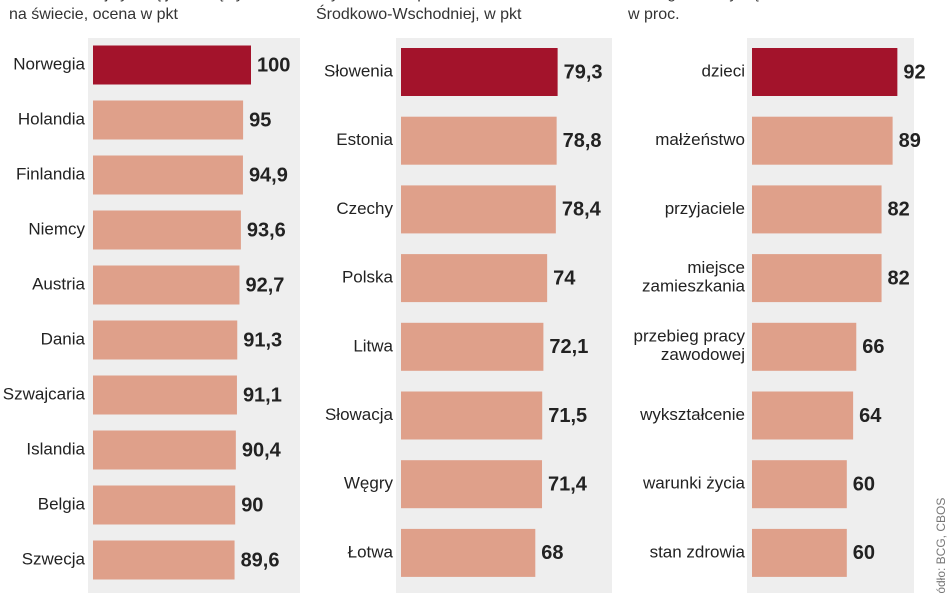 The image size is (948, 593). Describe the element at coordinates (268, 175) in the screenshot. I see `value-label: 94,9` at that location.